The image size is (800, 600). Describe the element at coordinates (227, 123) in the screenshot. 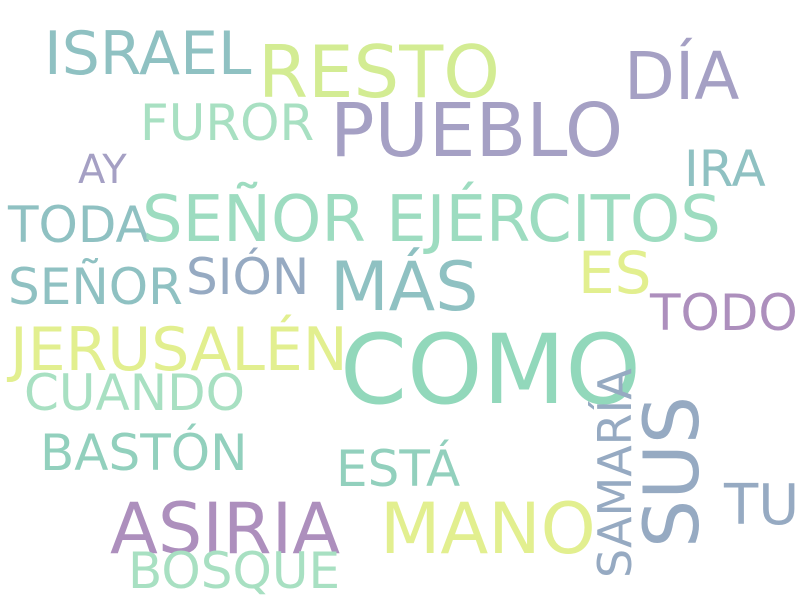

I see `word-furor: FUROR` at that location.